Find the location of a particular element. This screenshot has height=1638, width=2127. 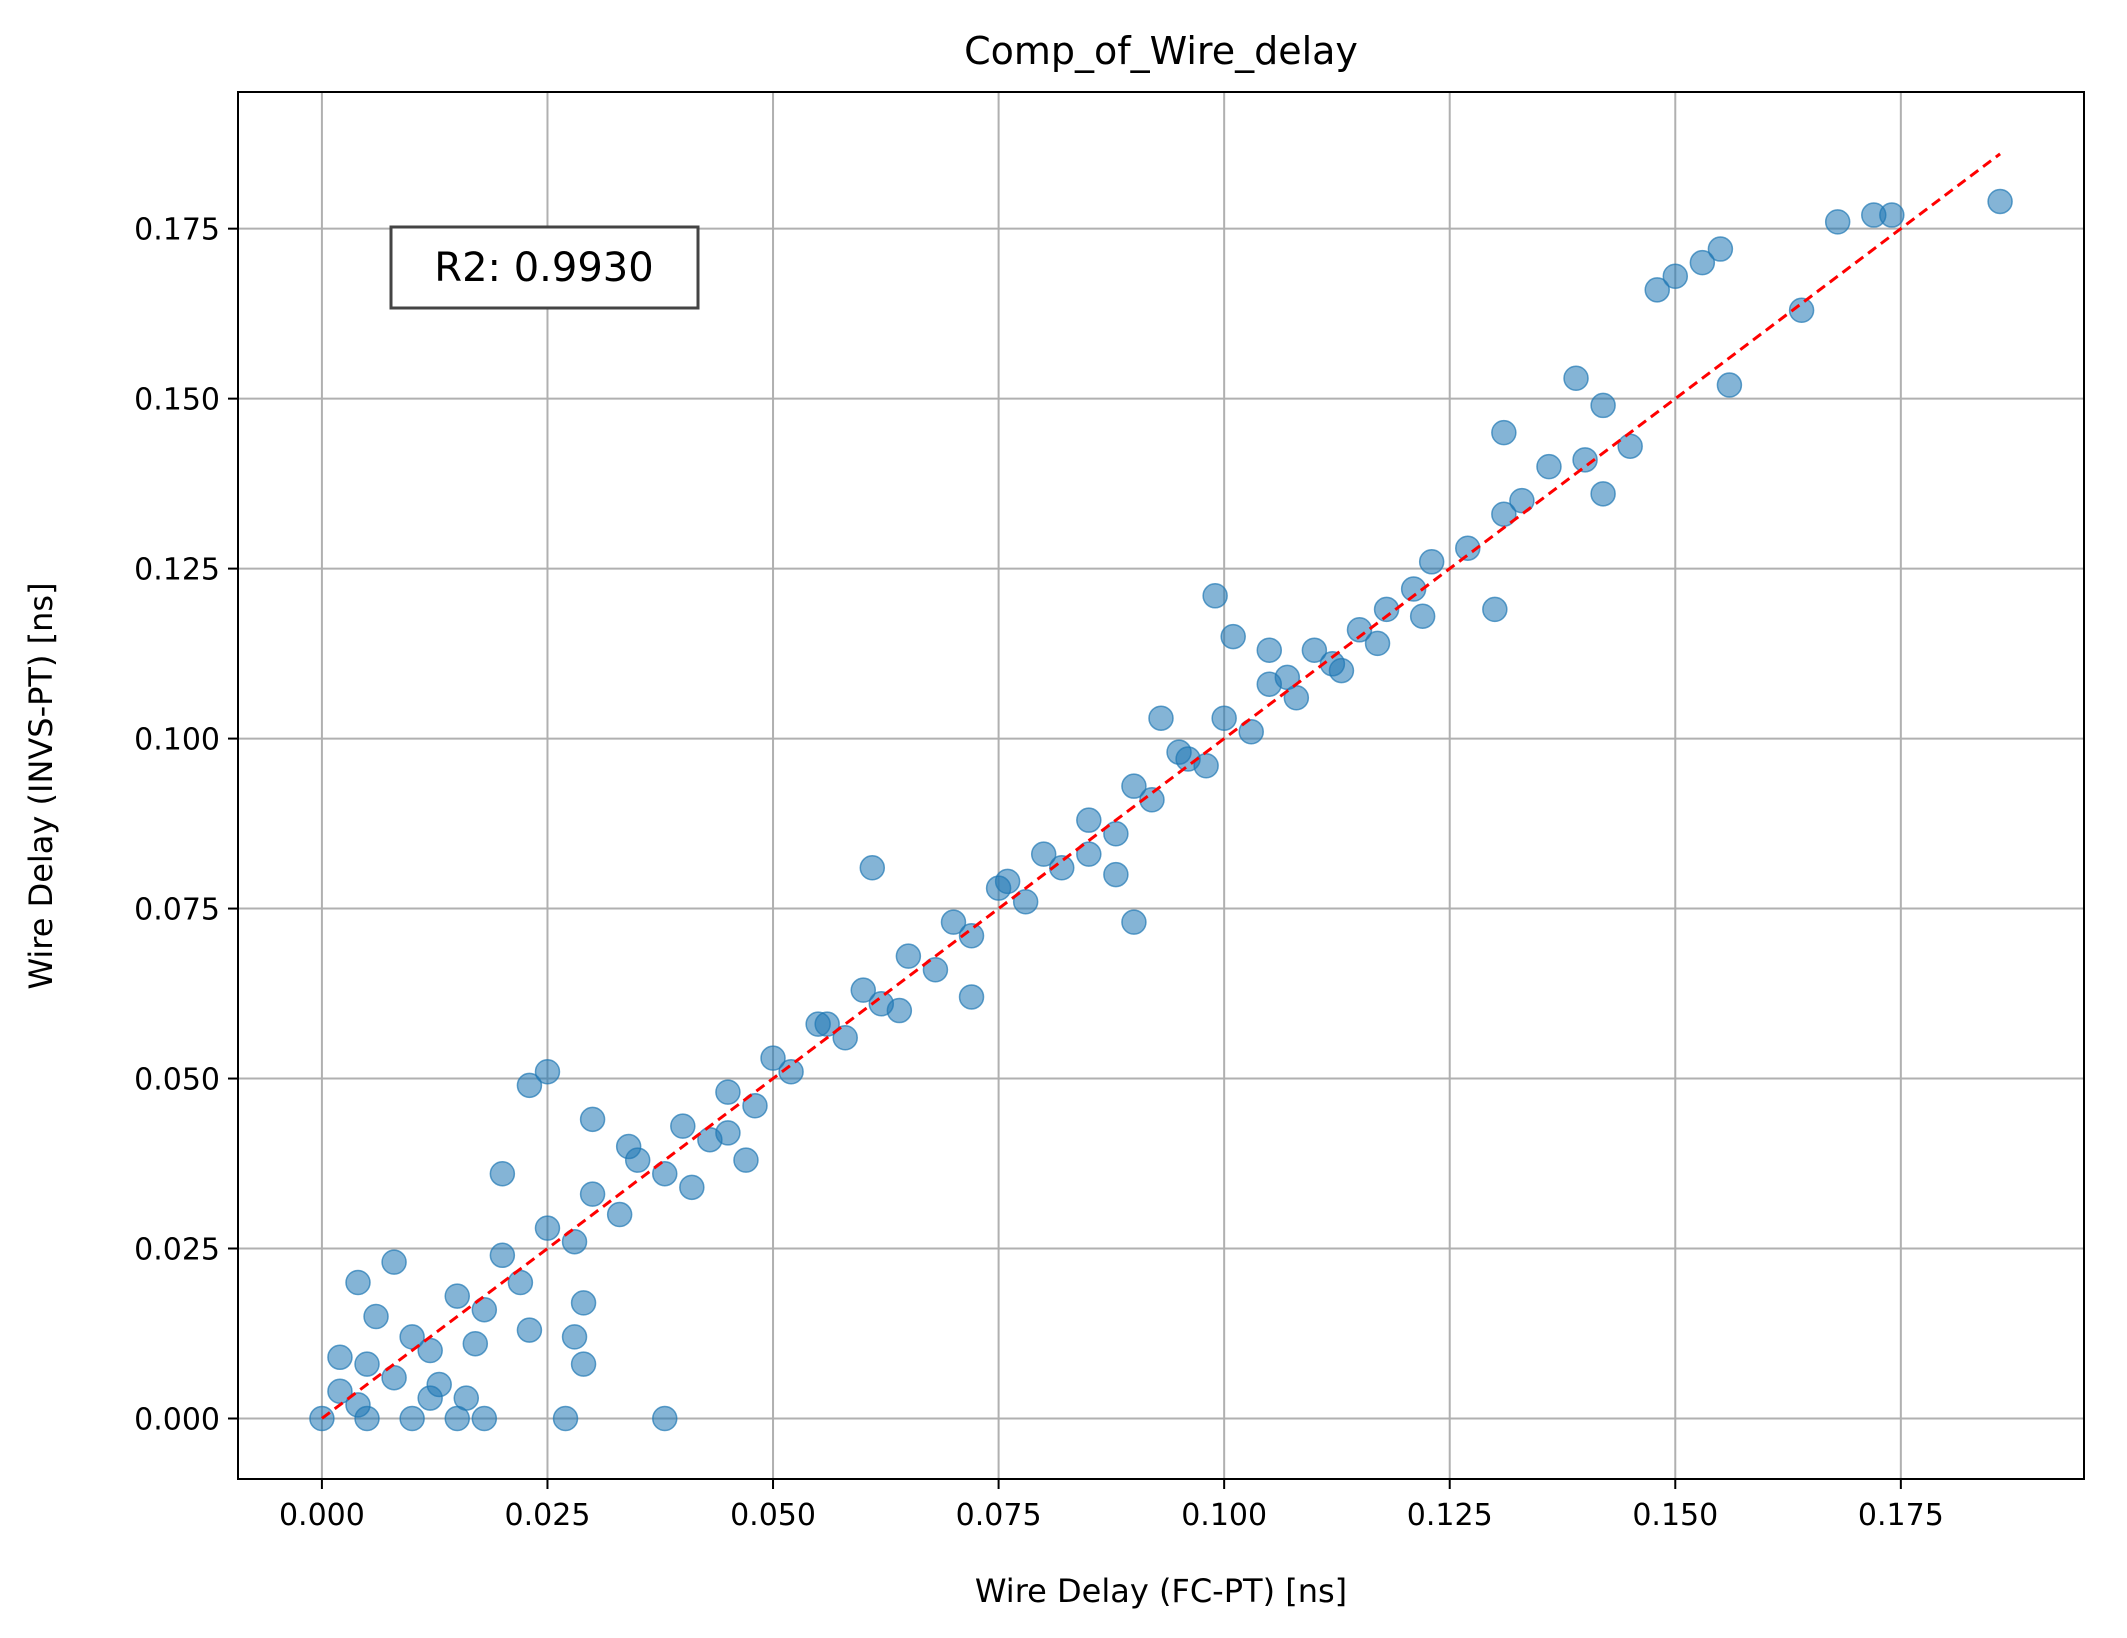

x-tick-label: 0.125 is located at coordinates (1450, 1515).